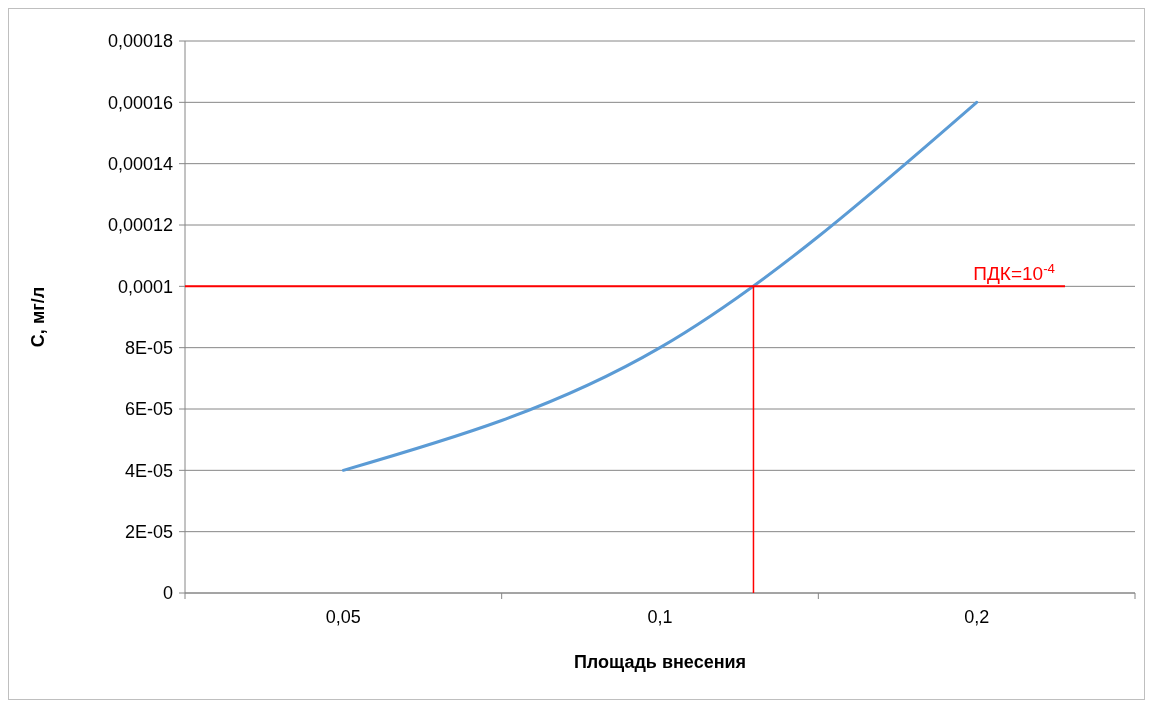  I want to click on x-axis-title: Площадь внесения, so click(660, 662).